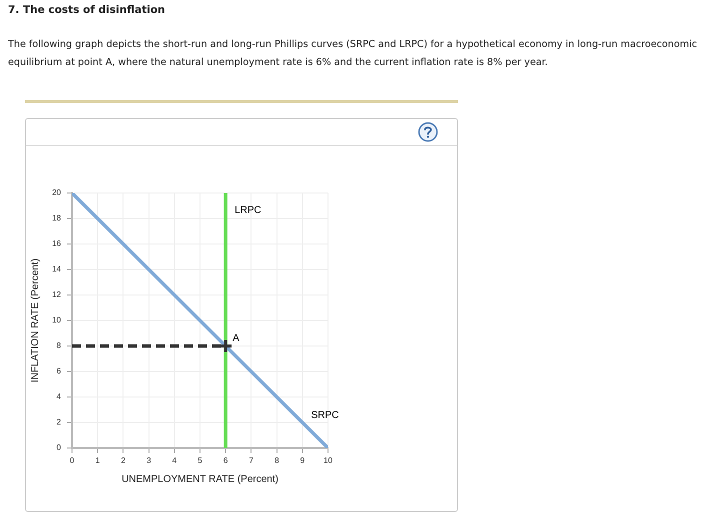 The image size is (711, 522). Describe the element at coordinates (175, 461) in the screenshot. I see `x-tick-label: 4` at that location.